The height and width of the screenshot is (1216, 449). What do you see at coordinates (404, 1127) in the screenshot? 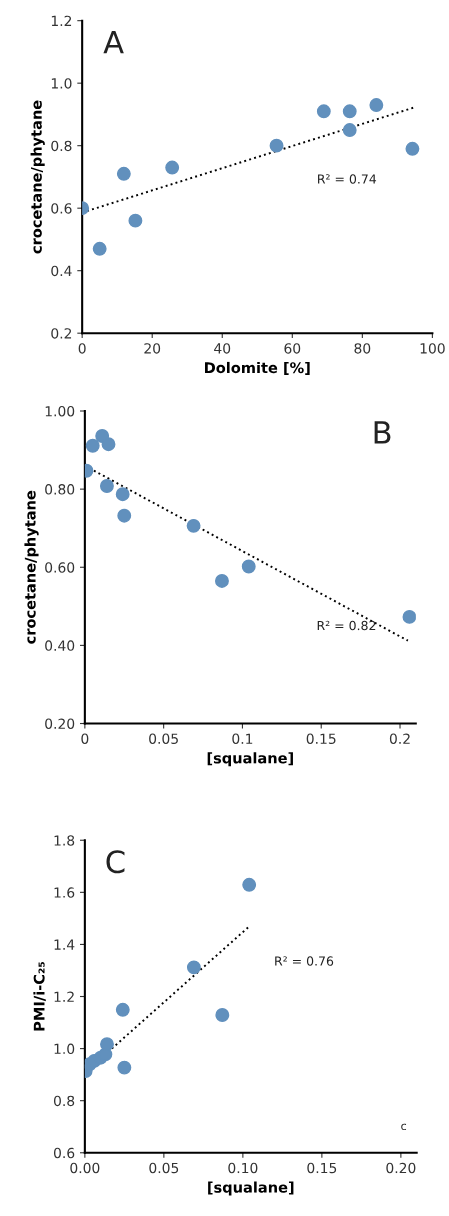
I see `annotation: c` at bounding box center [404, 1127].